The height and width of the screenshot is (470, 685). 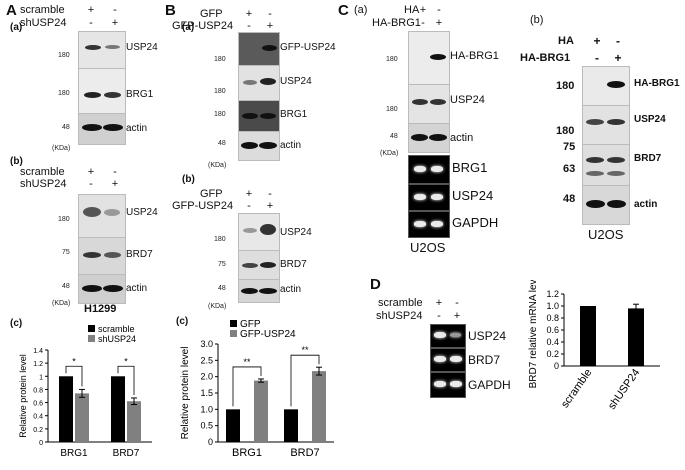 What do you see at coordinates (428, 247) in the screenshot?
I see `cell-line-u2os: U2OS` at bounding box center [428, 247].